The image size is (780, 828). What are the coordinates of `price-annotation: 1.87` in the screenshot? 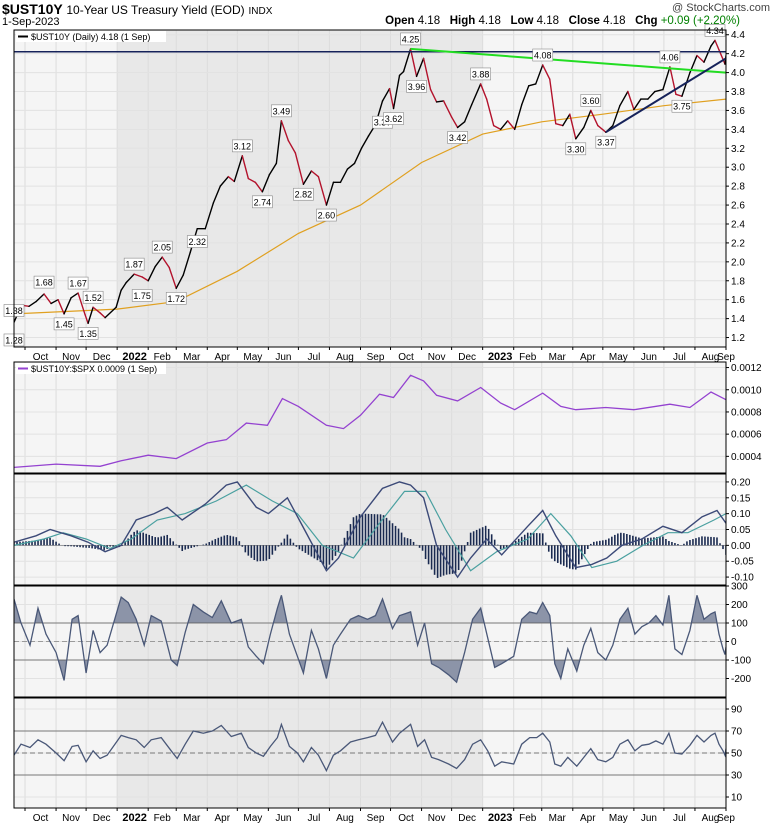 It's located at (134, 264).